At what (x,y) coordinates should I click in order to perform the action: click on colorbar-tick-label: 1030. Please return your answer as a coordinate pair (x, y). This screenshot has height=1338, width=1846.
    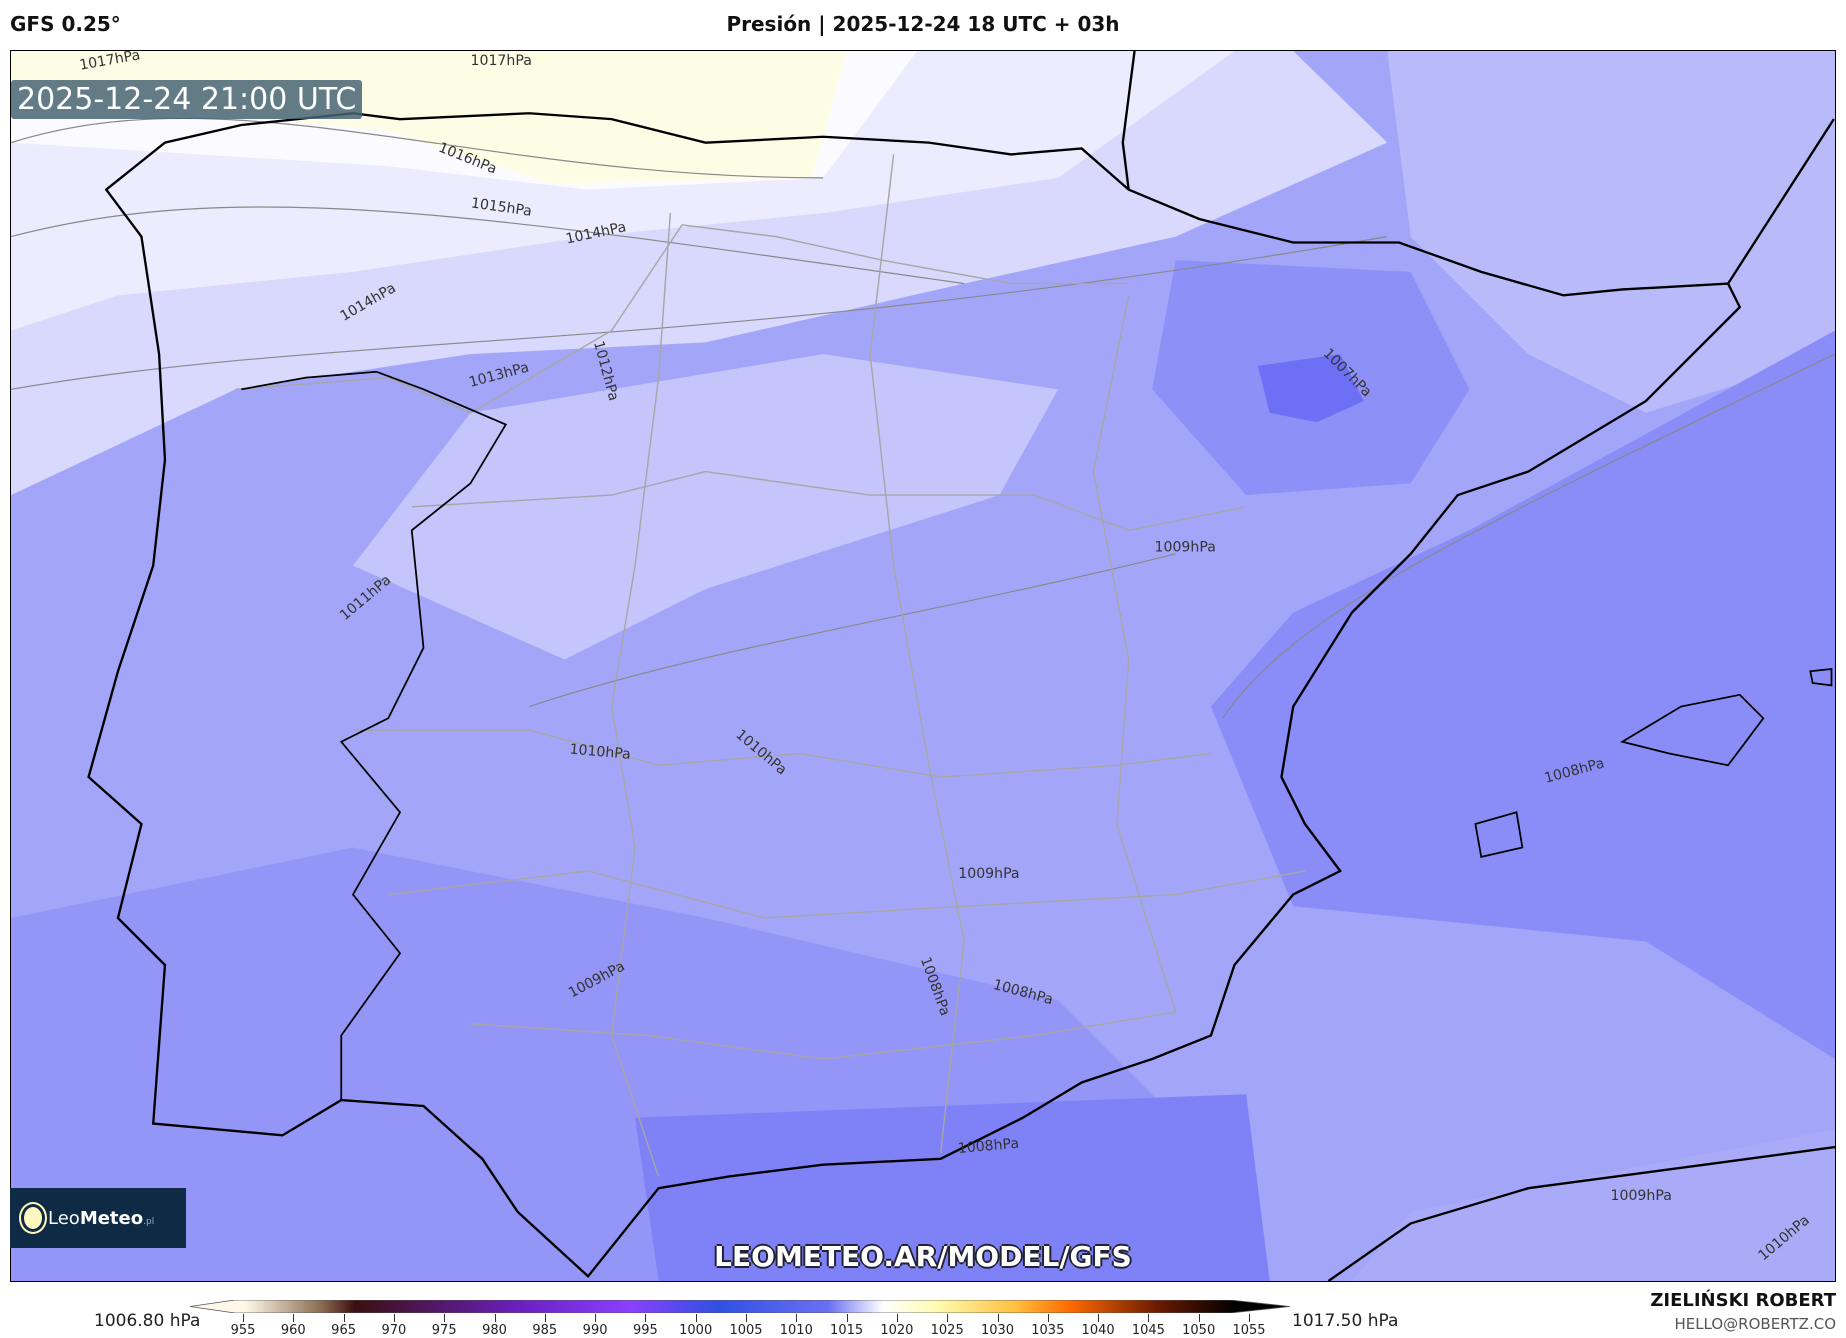
    Looking at the image, I should click on (997, 1330).